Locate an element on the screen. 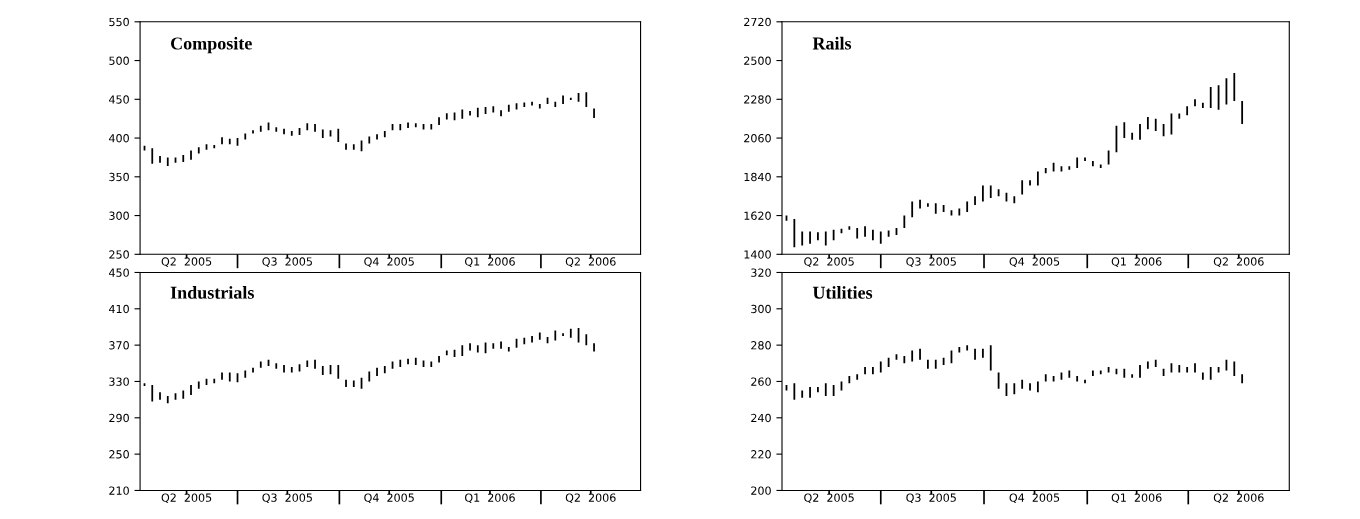  y-tick-label: 280 is located at coordinates (761, 345).